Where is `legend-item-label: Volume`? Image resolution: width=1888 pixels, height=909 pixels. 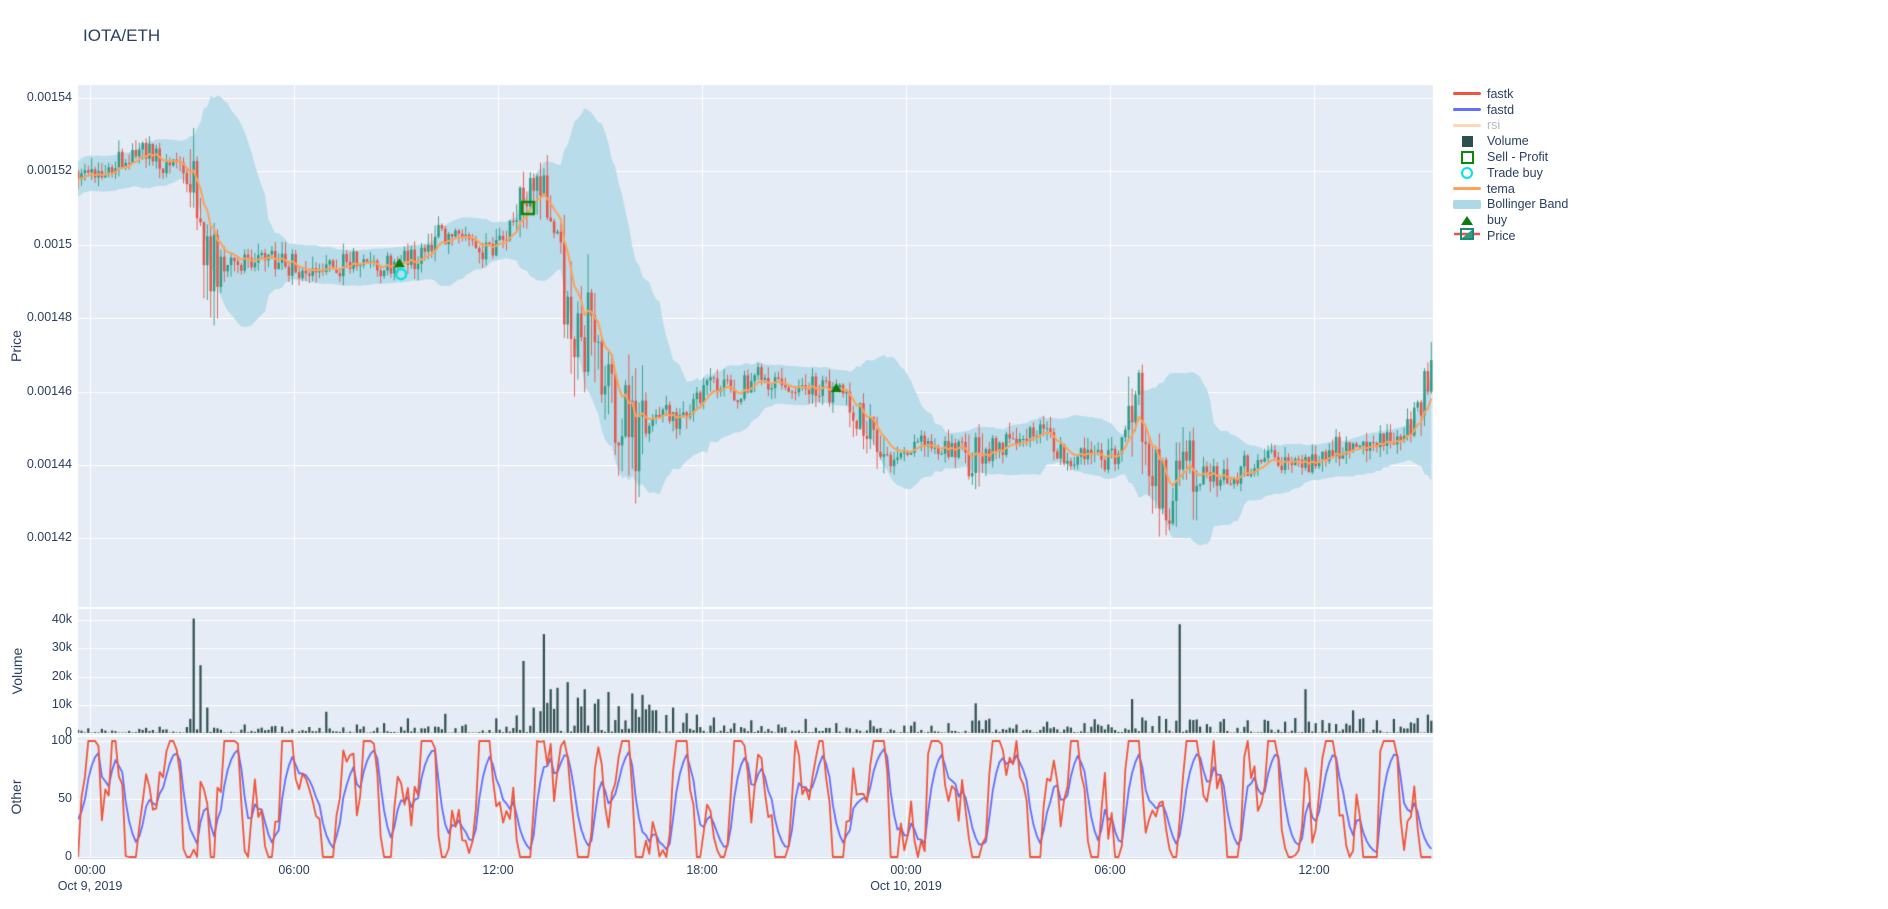
legend-item-label: Volume is located at coordinates (1508, 141).